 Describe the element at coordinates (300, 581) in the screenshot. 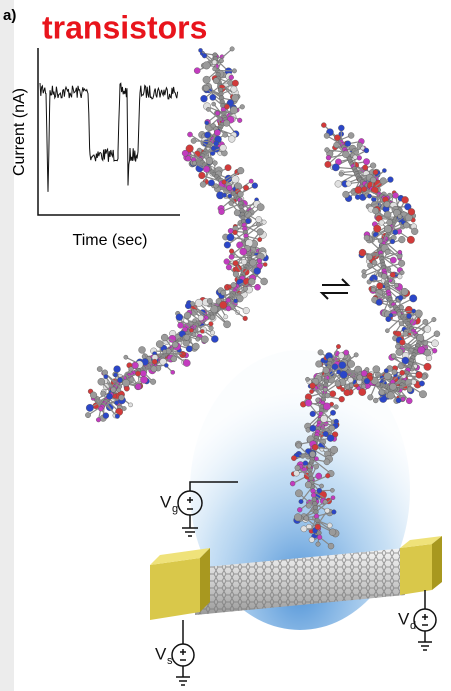

I see `nanotube-lattice` at that location.